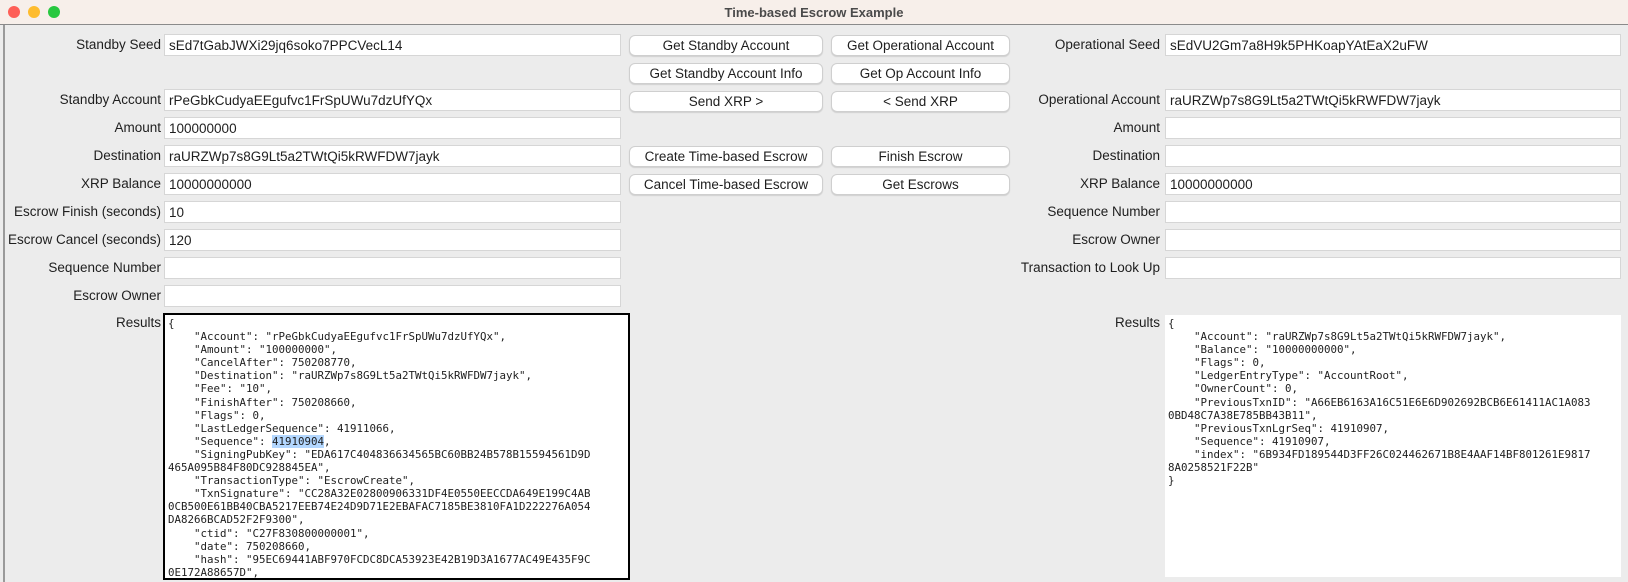  What do you see at coordinates (920, 101) in the screenshot?
I see `send-xrp-to-standby-button: < Send XRP` at bounding box center [920, 101].